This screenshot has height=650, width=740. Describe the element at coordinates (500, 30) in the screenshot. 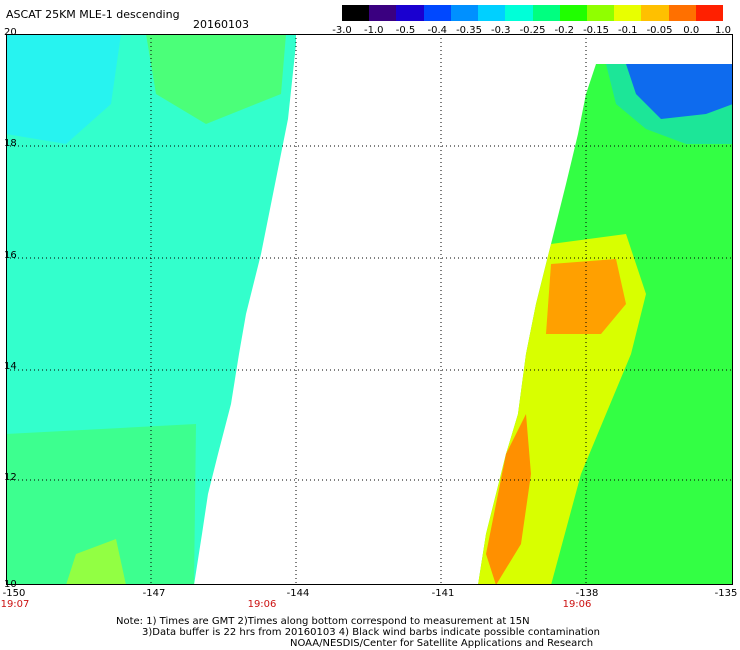

I see `colorbar-label: -0.3` at that location.